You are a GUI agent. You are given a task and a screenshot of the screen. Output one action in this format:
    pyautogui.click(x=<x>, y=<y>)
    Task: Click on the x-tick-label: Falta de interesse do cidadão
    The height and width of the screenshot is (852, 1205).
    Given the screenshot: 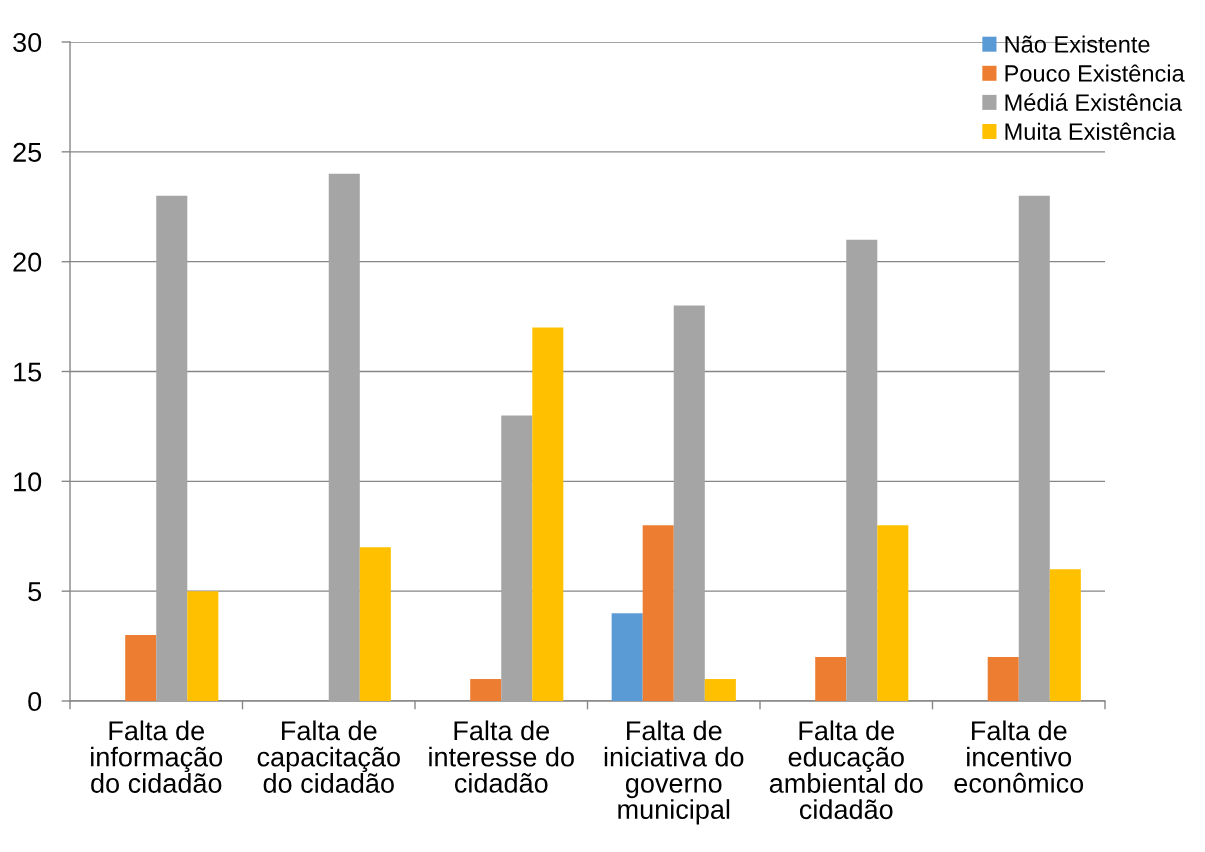 What is the action you would take?
    pyautogui.click(x=501, y=756)
    